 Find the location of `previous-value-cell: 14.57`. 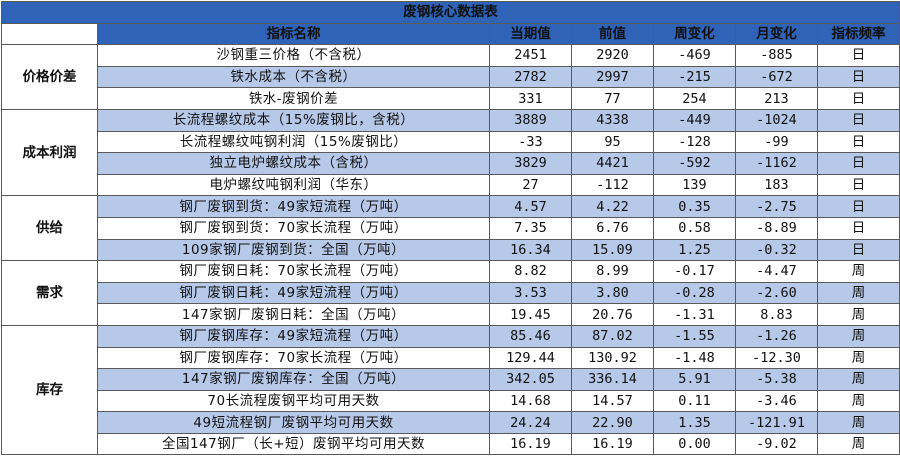

previous-value-cell: 14.57 is located at coordinates (612, 401).